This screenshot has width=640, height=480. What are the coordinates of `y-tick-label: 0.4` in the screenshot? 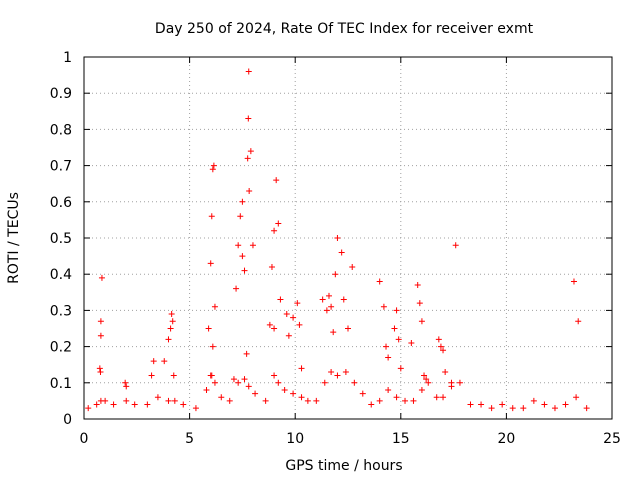 It's located at (61, 275).